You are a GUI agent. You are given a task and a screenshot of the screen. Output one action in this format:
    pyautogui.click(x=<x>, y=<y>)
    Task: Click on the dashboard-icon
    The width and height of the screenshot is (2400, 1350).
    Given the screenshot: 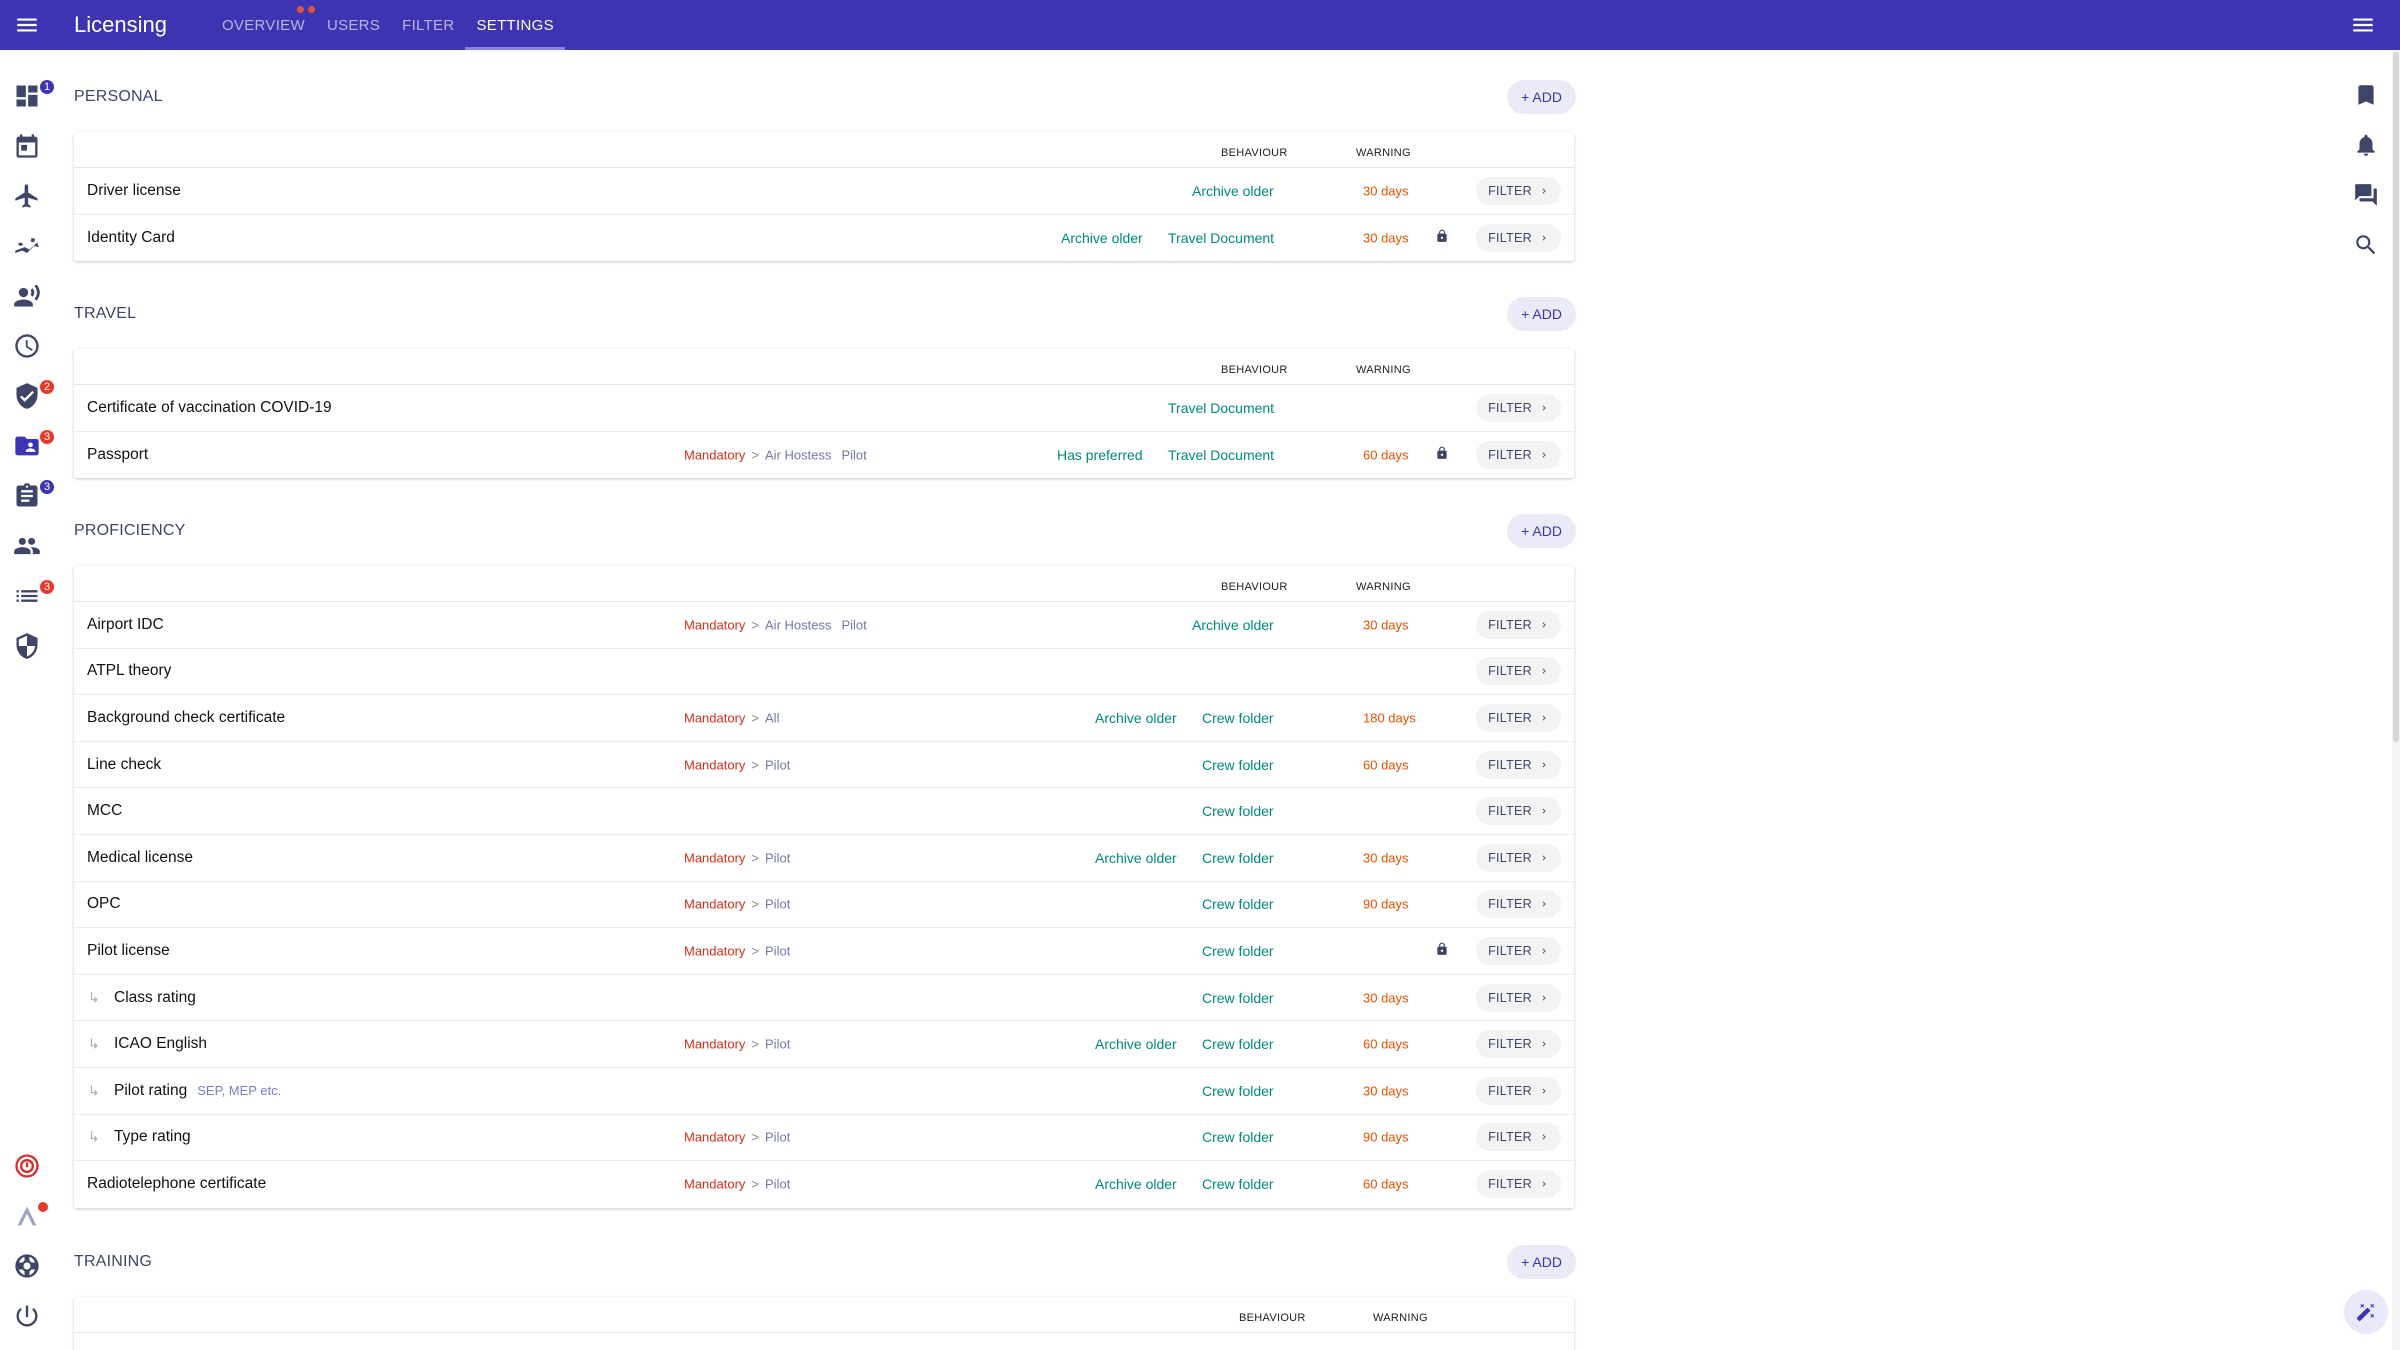 What is the action you would take?
    pyautogui.click(x=27, y=96)
    